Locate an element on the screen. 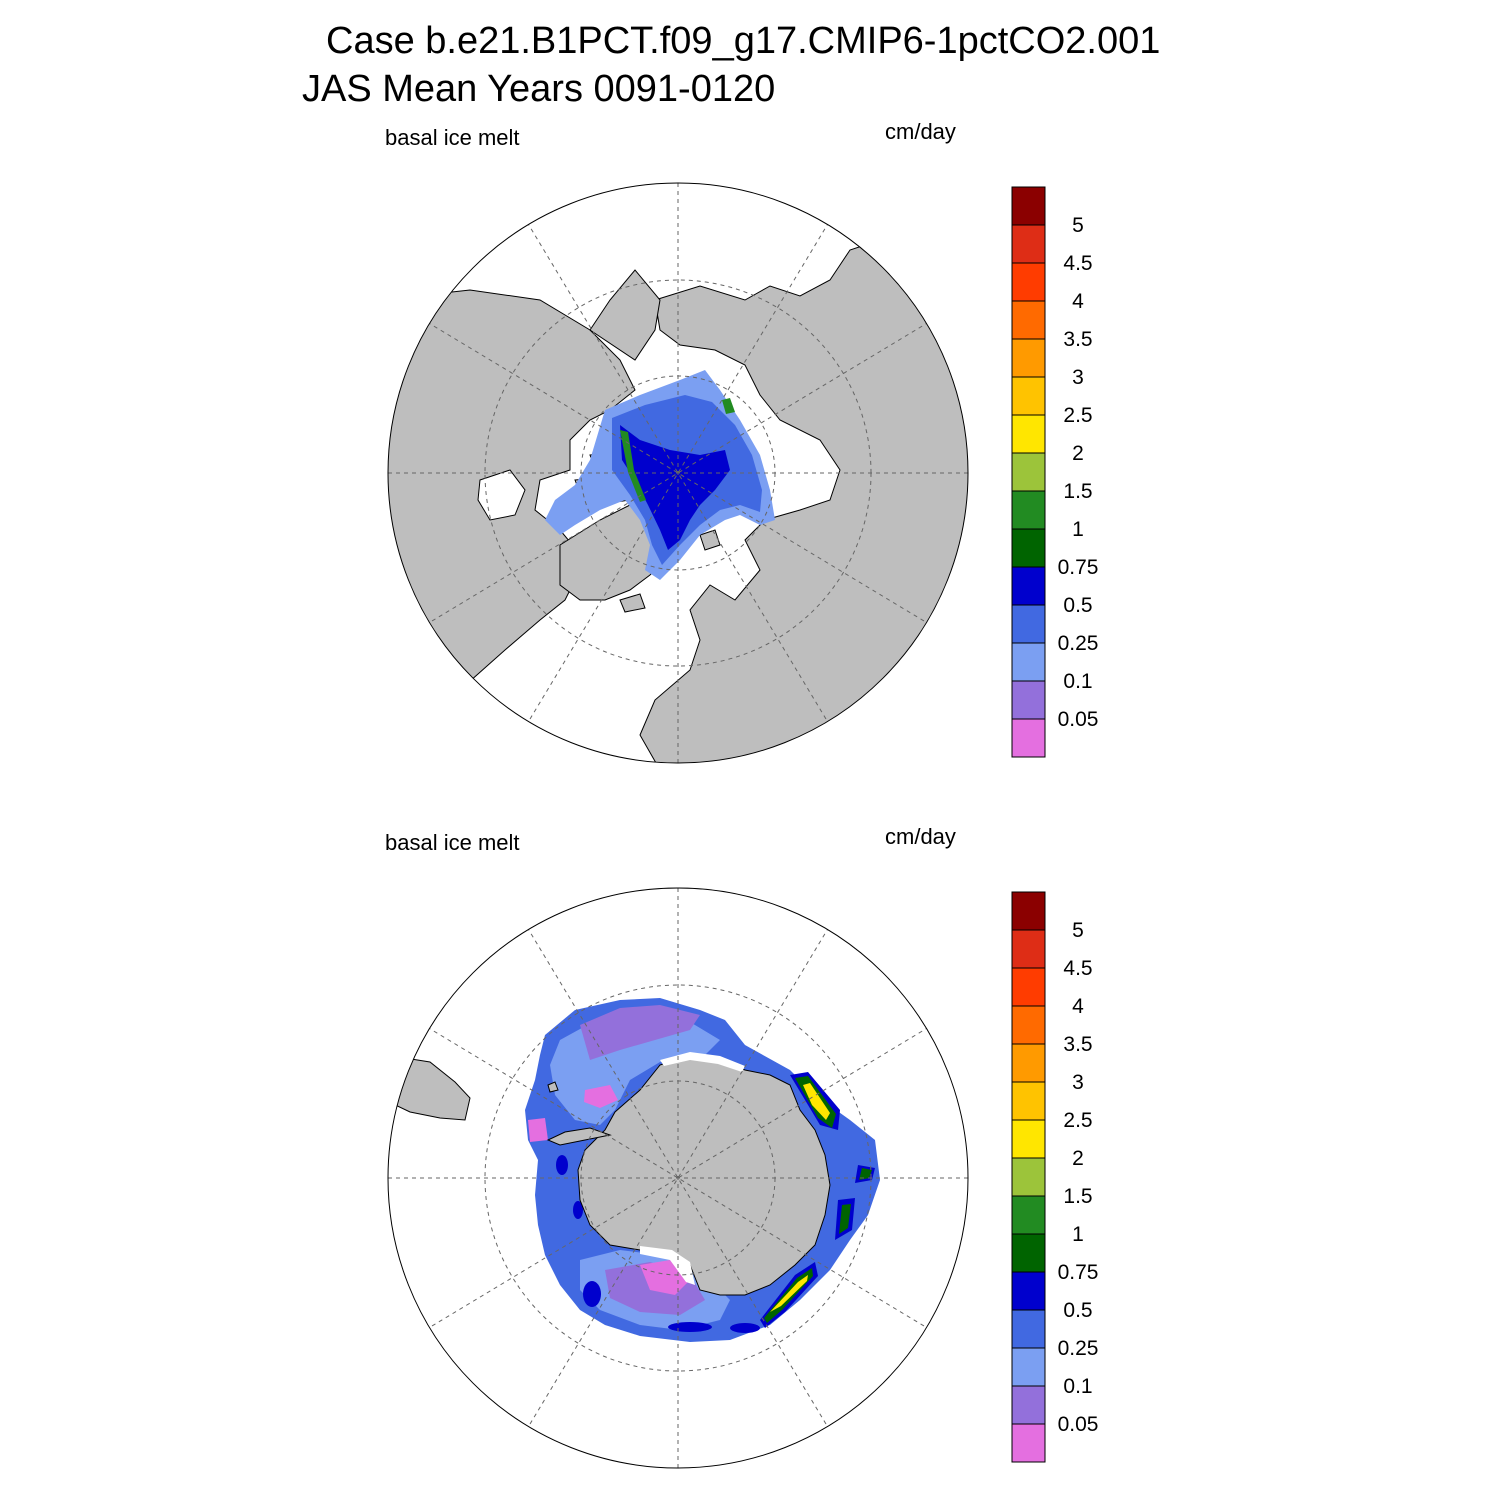 This screenshot has width=1500, height=1500. north-colorbar-label: 0.1 is located at coordinates (1077, 681).